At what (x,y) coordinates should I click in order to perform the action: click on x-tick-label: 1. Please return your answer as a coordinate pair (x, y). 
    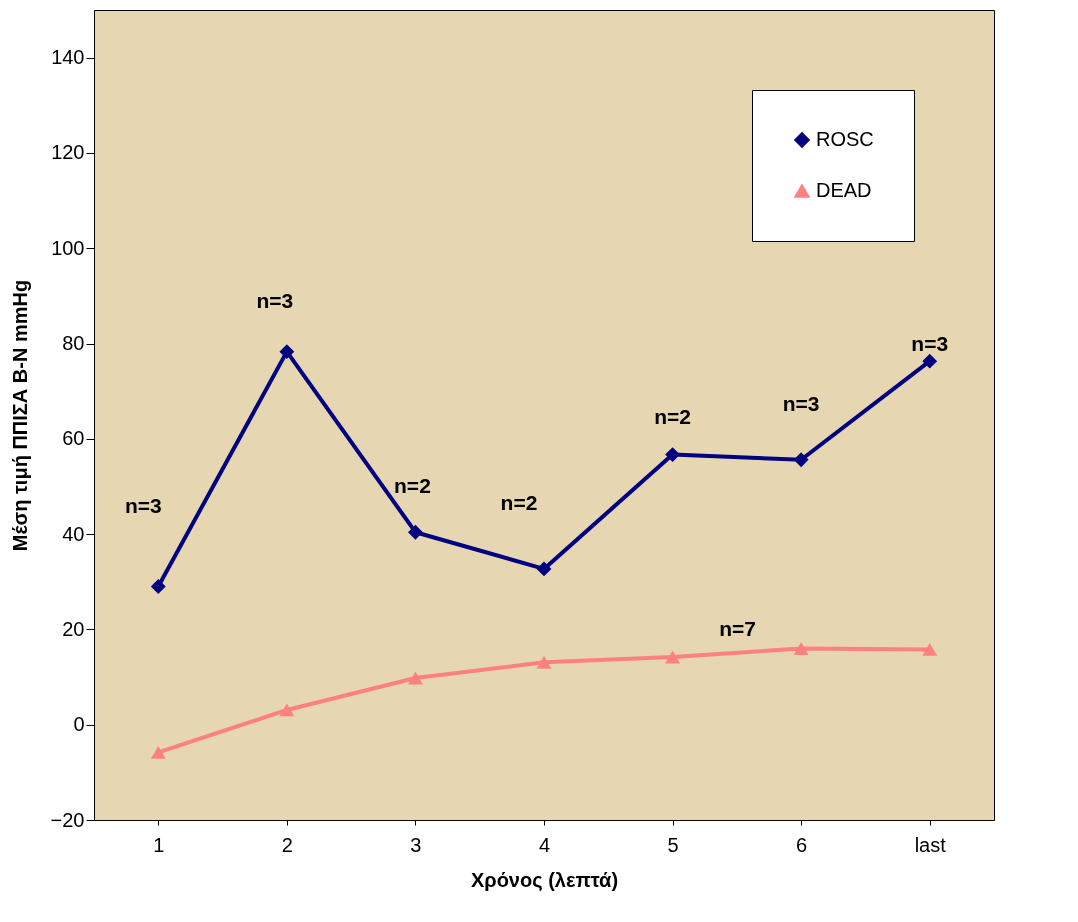
    Looking at the image, I should click on (159, 844).